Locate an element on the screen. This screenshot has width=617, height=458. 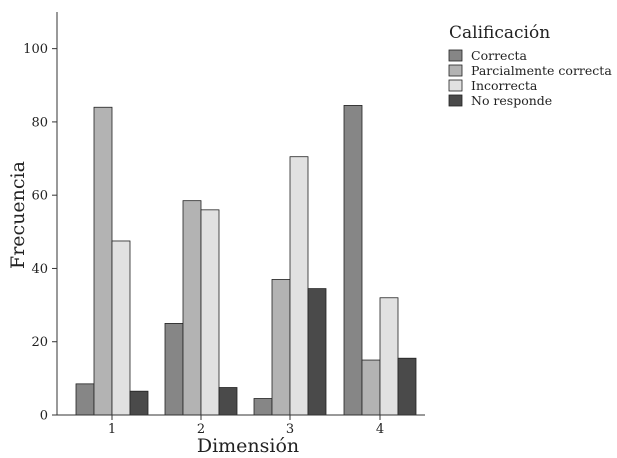
legend-label: Parcialmente correcta is located at coordinates (541, 70).